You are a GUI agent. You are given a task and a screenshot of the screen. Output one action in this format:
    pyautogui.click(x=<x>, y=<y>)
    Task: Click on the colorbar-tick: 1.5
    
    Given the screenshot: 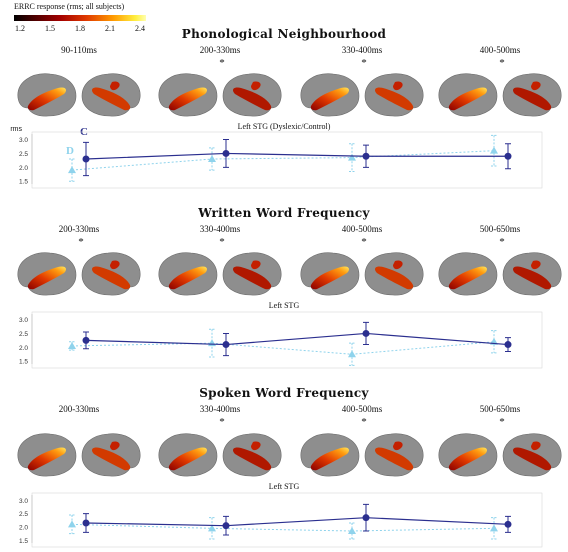 What is the action you would take?
    pyautogui.click(x=50, y=28)
    